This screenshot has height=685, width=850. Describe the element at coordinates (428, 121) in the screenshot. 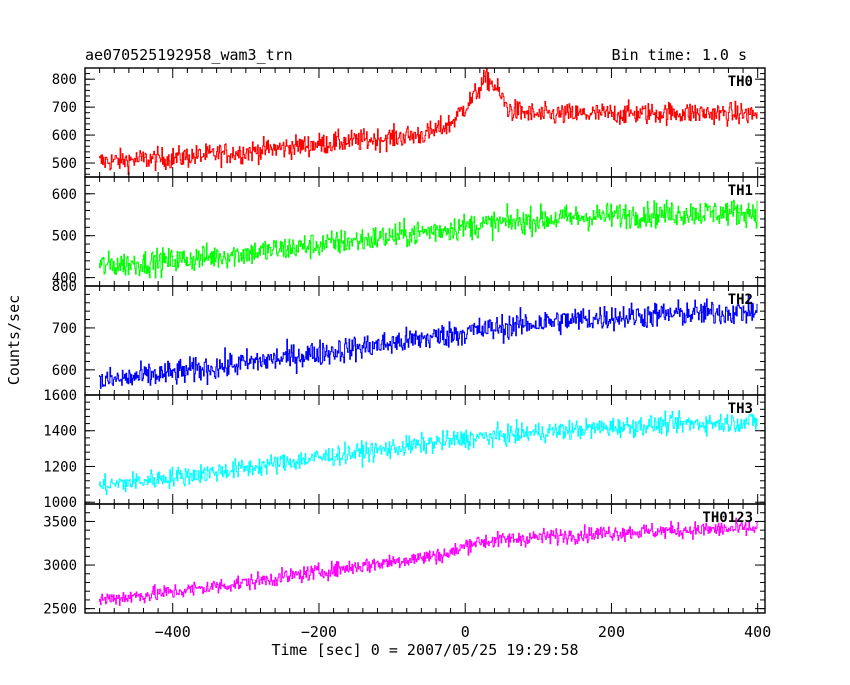

I see `series-line-th0` at that location.